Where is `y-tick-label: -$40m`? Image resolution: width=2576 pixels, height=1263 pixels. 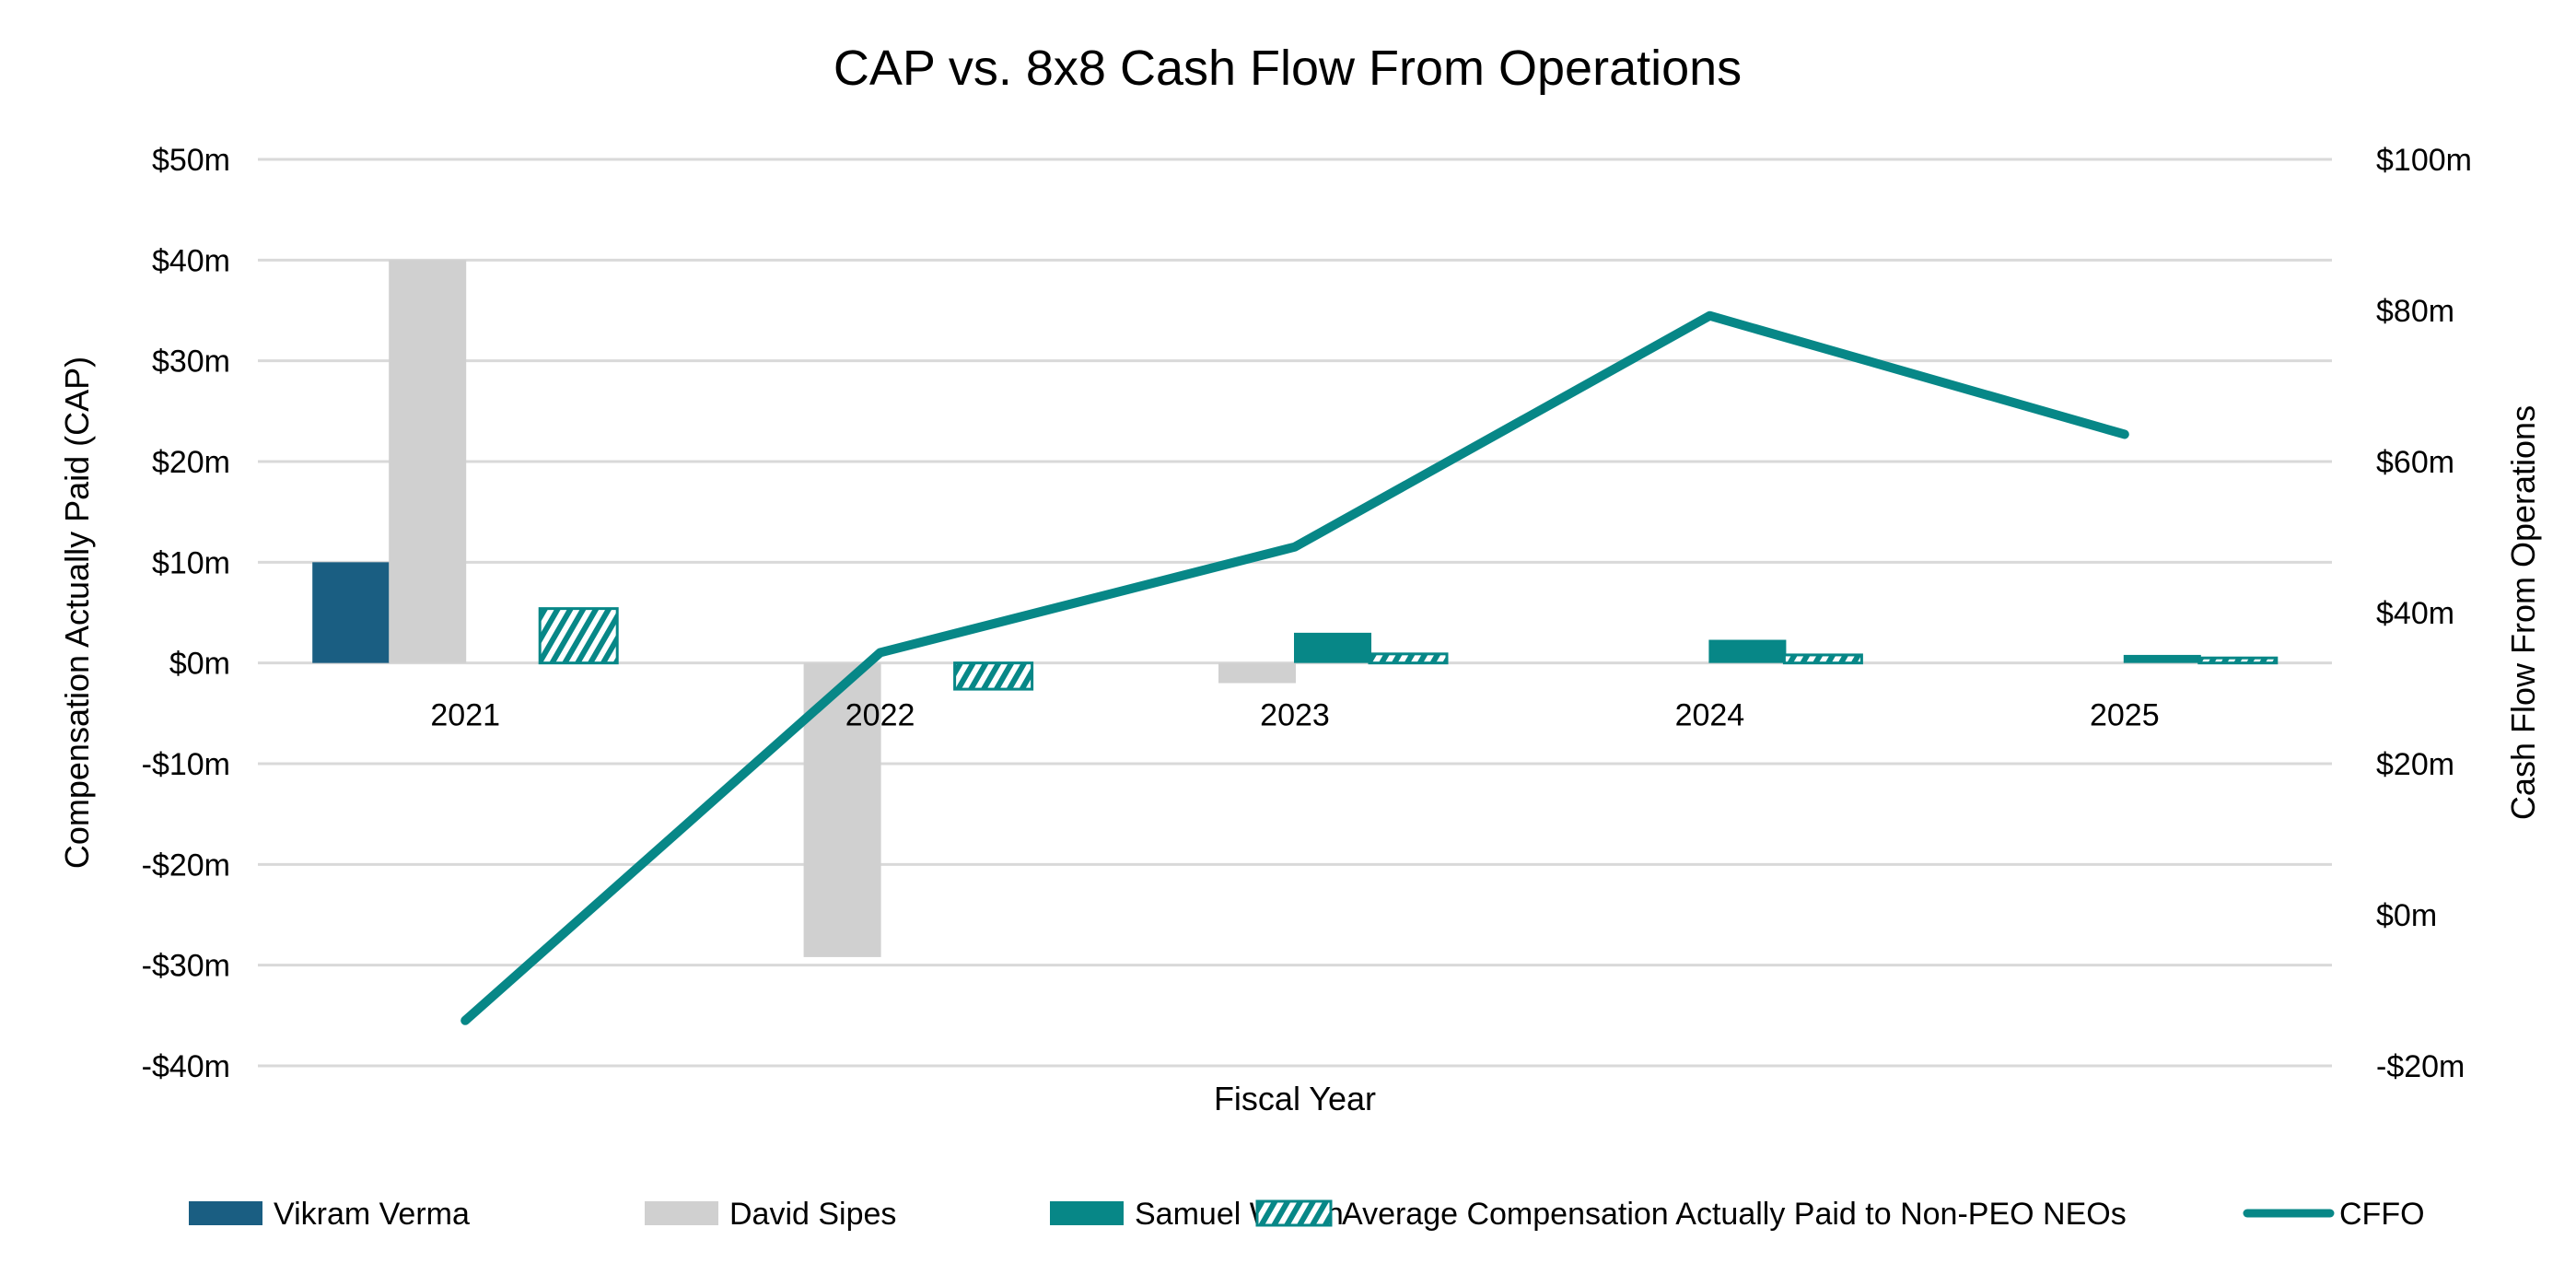
y-tick-label: -$40m is located at coordinates (186, 1067).